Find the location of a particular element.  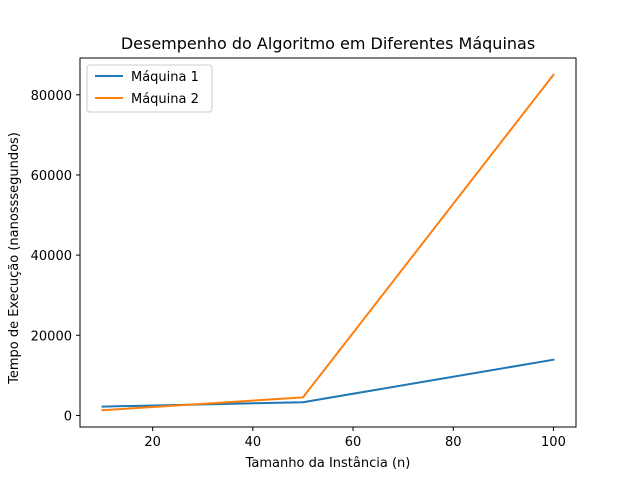

x-tick-label: 60 is located at coordinates (353, 442).